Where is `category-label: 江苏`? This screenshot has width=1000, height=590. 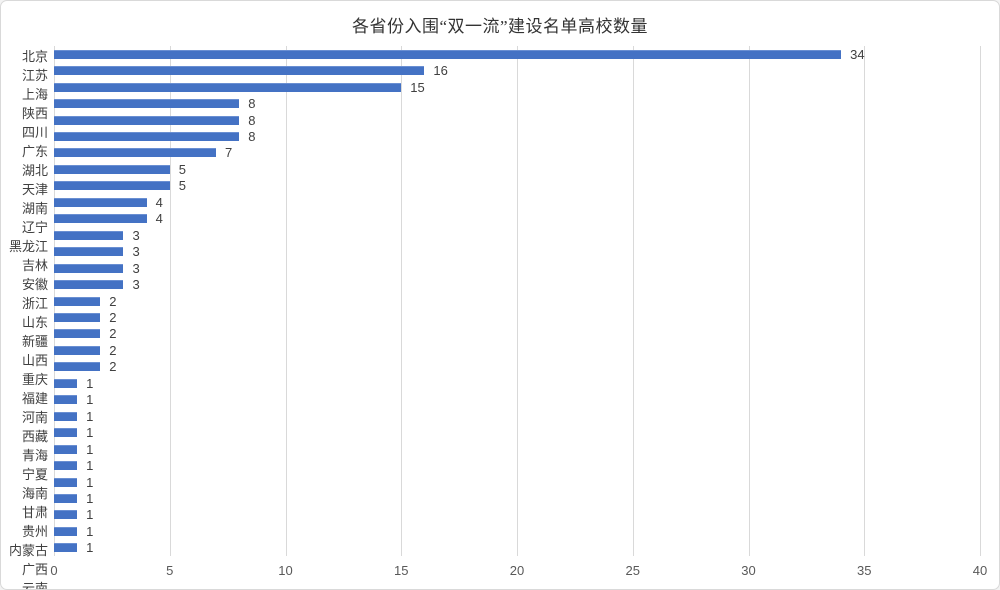 category-label: 江苏 is located at coordinates (34, 75).